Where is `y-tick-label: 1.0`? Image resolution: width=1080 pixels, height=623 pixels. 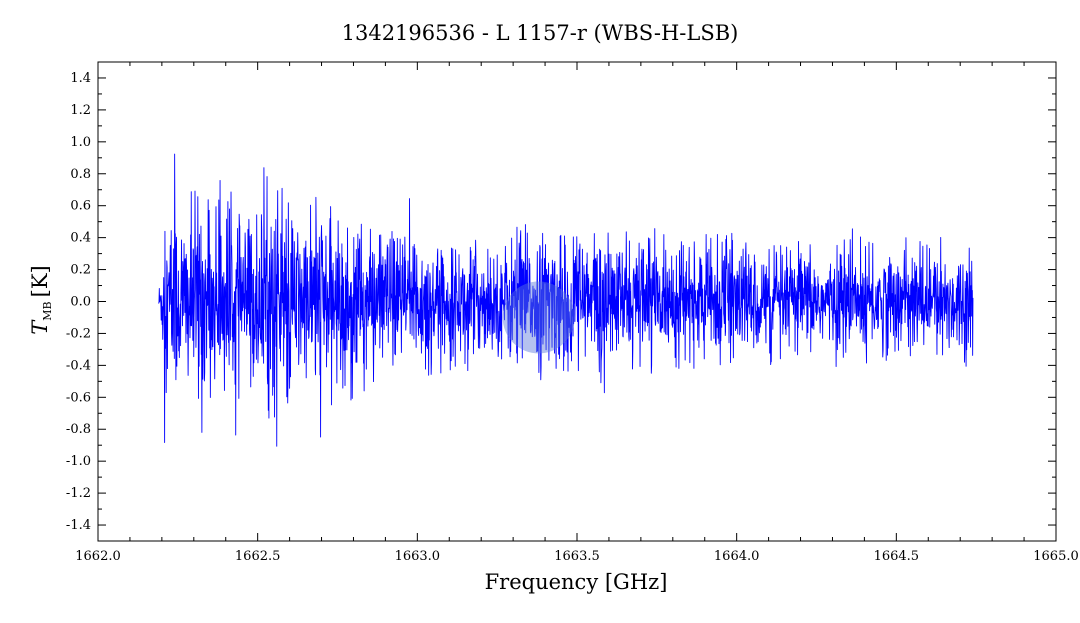 y-tick-label: 1.0 is located at coordinates (80, 142).